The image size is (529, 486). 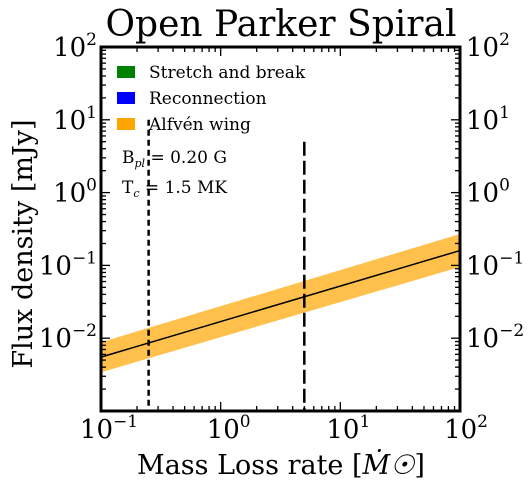 I want to click on legend-label: Stretch and break, so click(x=227, y=73).